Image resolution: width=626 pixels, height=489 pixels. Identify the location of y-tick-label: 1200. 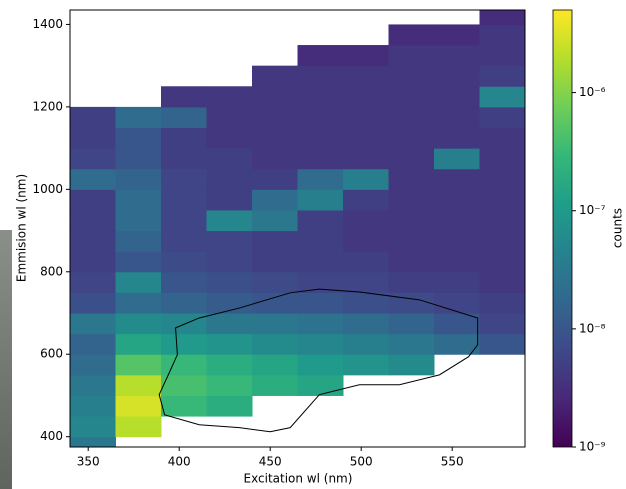
(47, 106).